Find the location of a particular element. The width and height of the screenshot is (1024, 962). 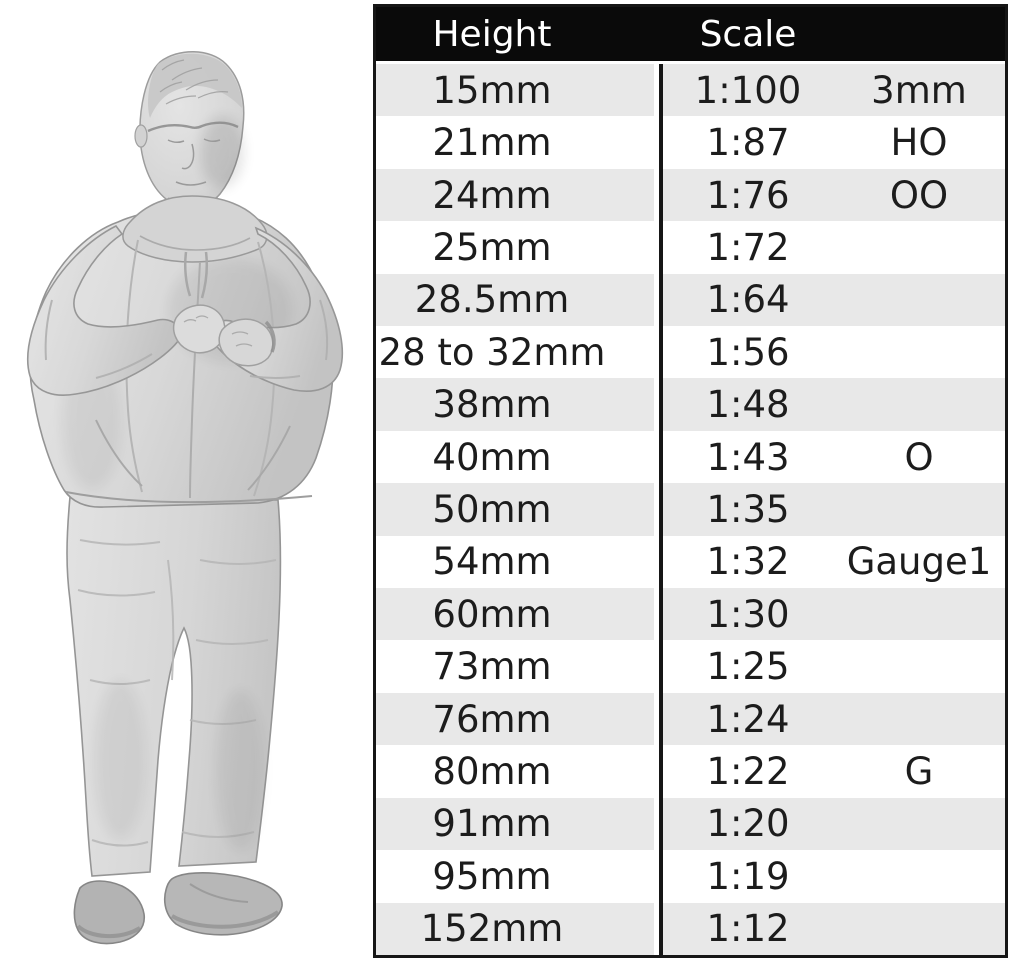

scale-ratio: 1:72 is located at coordinates (748, 247).